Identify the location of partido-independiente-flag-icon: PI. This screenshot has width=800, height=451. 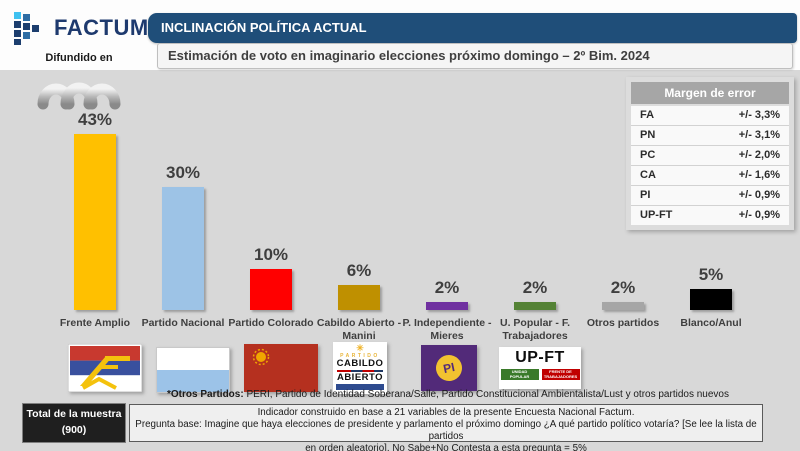
(449, 368).